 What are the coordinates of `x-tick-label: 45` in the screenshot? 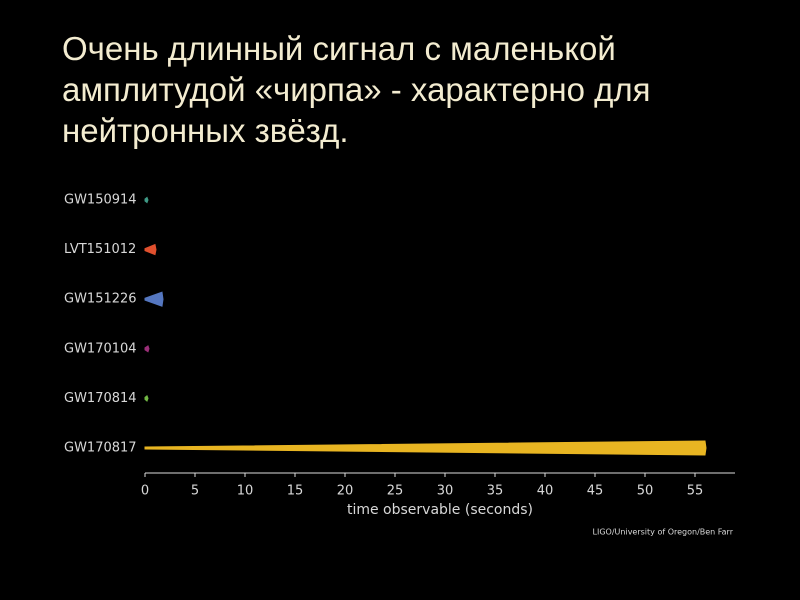 It's located at (595, 491).